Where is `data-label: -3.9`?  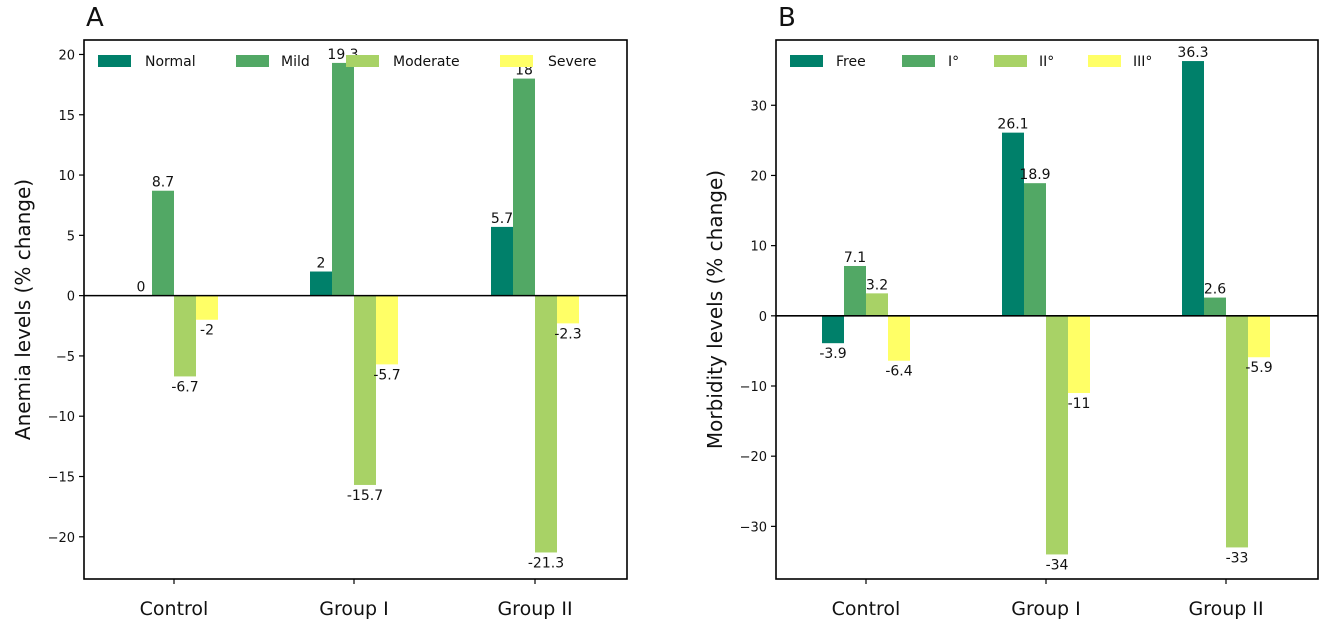 data-label: -3.9 is located at coordinates (832, 354).